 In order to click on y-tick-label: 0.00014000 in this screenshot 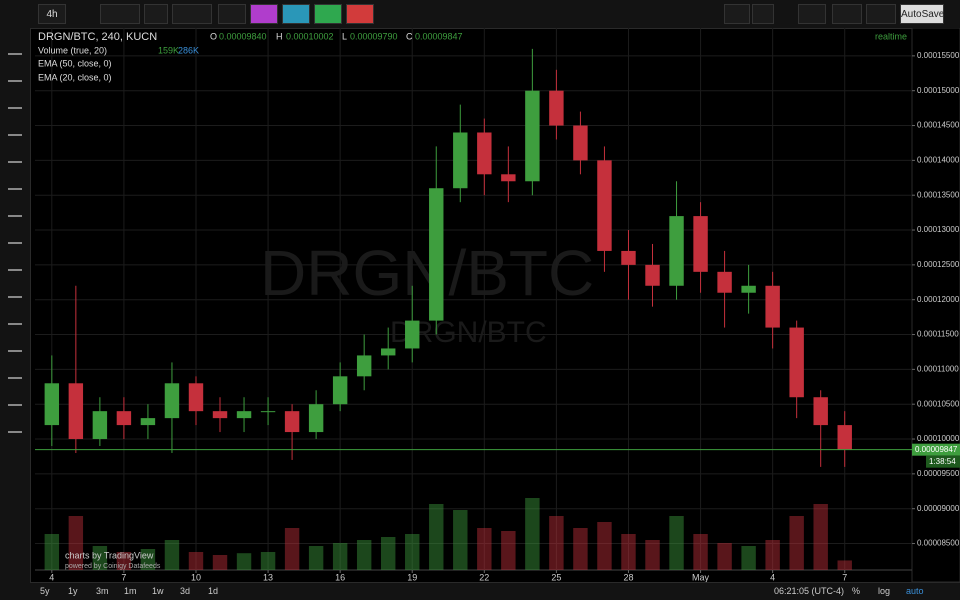, I will do `click(938, 159)`.